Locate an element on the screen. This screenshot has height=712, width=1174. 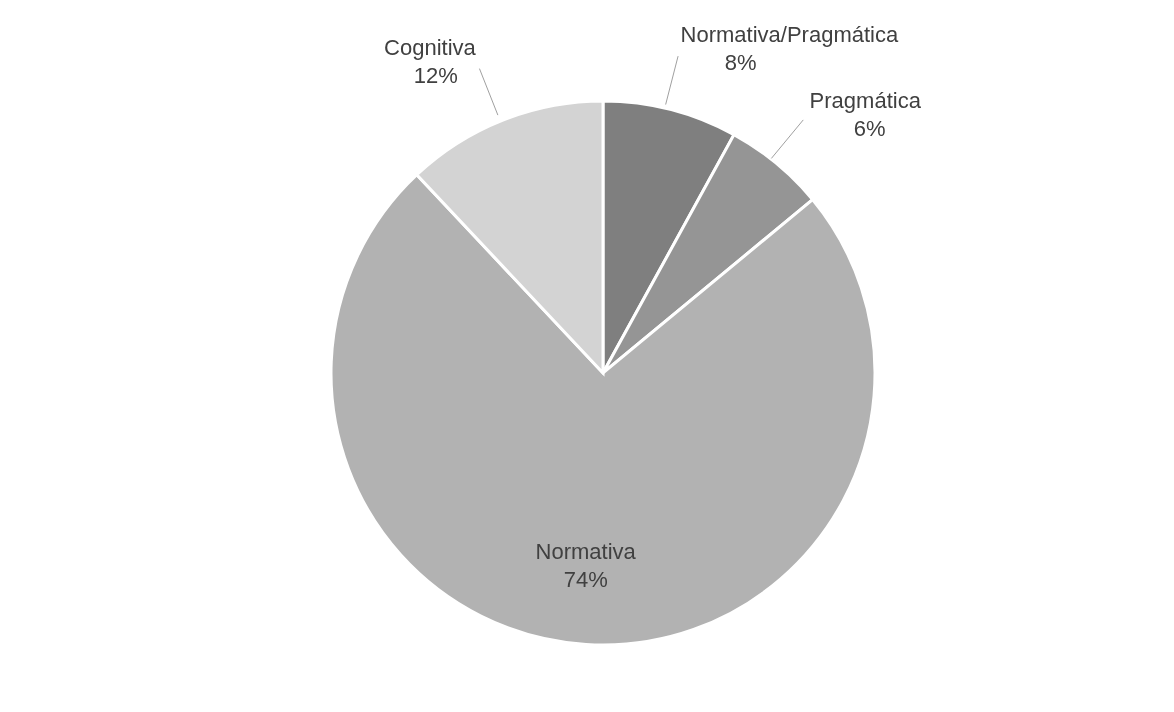
data-label: 12% is located at coordinates (435, 76).